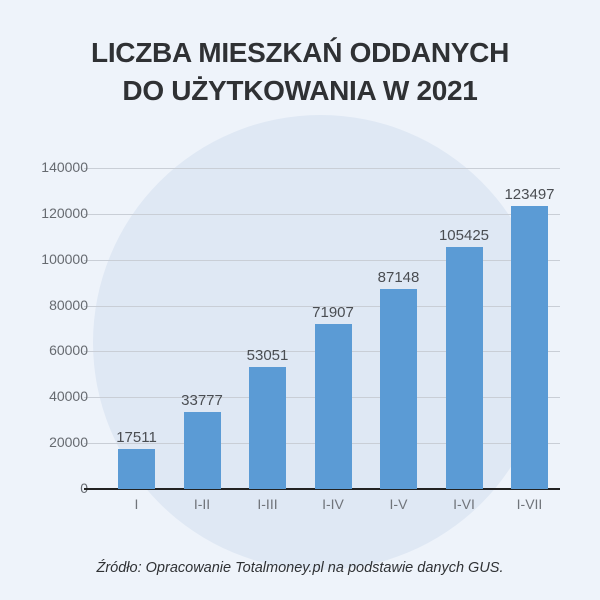 This screenshot has height=600, width=600. Describe the element at coordinates (529, 347) in the screenshot. I see `bar-I-VII` at that location.